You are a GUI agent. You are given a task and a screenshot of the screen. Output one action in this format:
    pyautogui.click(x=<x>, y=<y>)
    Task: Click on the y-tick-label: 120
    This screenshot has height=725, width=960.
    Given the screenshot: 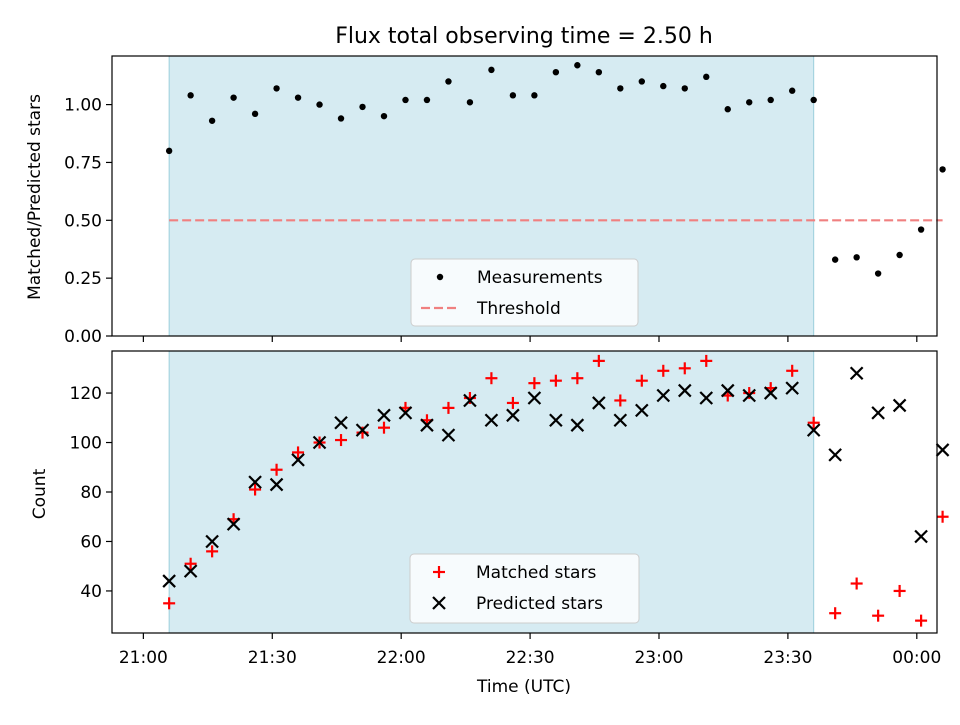 What is the action you would take?
    pyautogui.click(x=86, y=394)
    